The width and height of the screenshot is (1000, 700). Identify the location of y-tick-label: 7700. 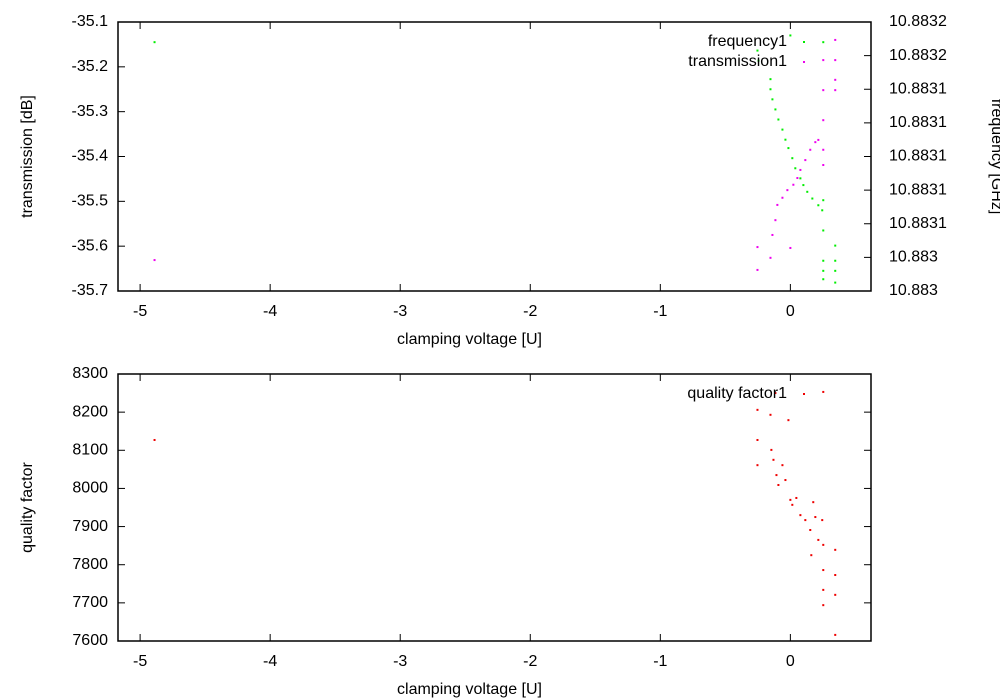
(90, 602).